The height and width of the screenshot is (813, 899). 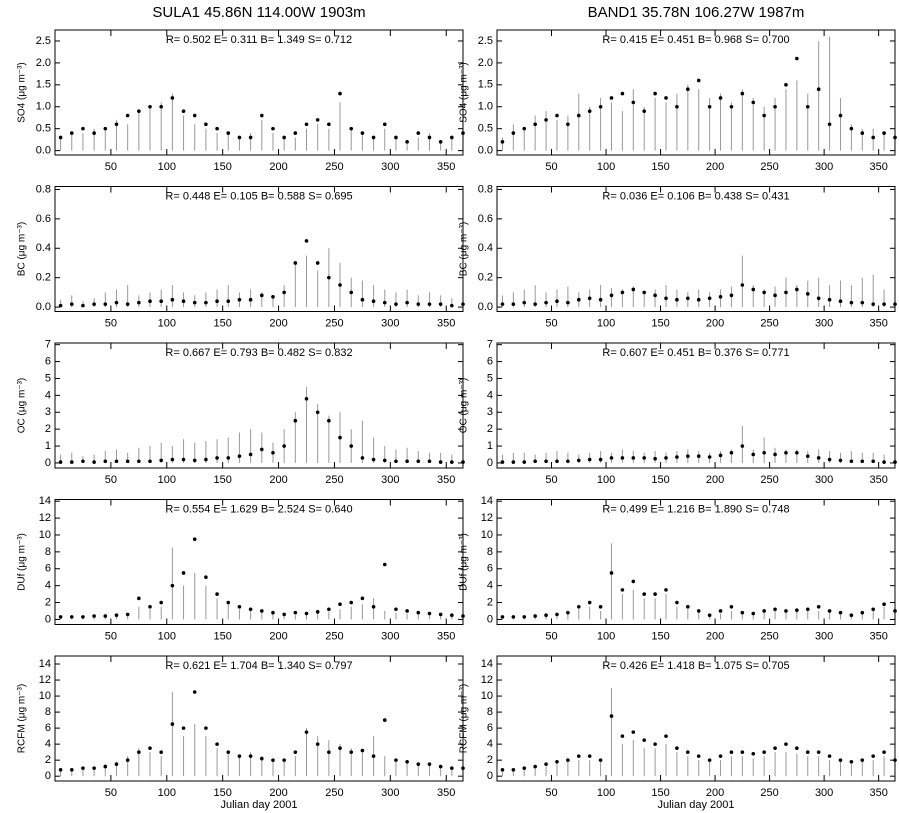 I want to click on y-tick-label: 4, so click(x=490, y=395).